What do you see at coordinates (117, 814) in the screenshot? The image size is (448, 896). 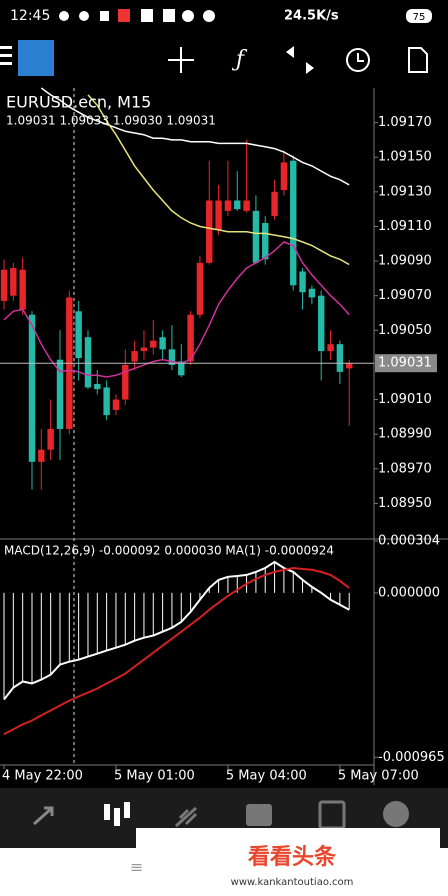 I see `nav-chart` at bounding box center [117, 814].